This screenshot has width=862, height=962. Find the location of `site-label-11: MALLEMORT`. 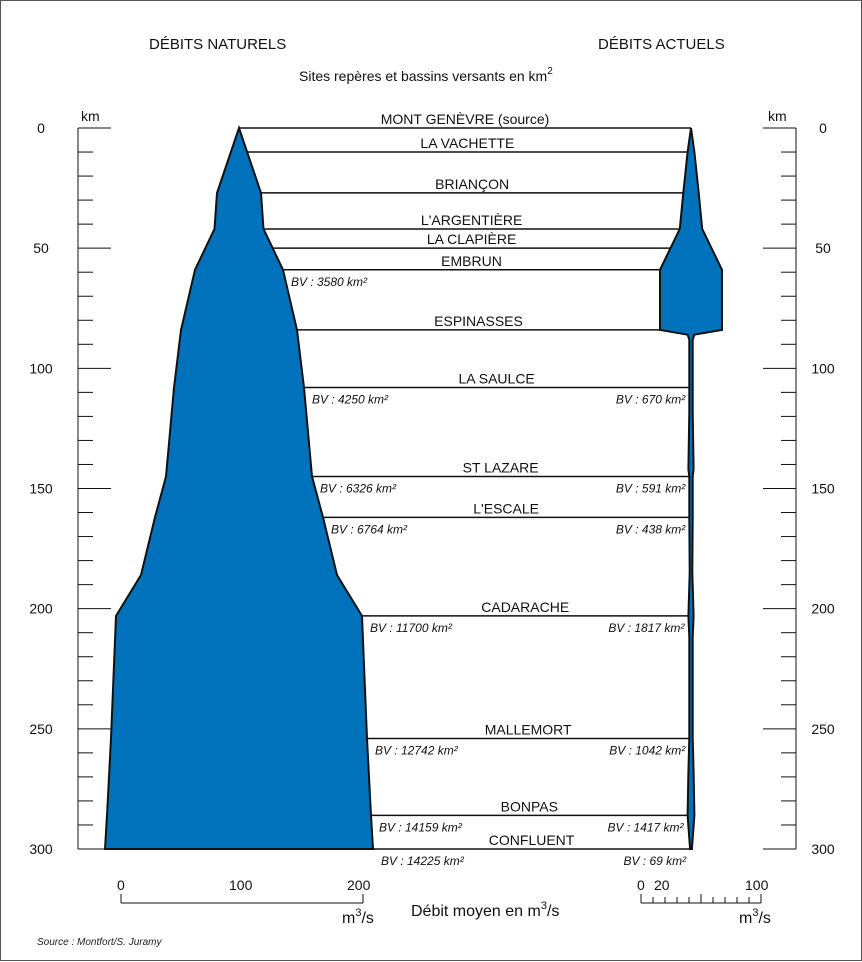

site-label-11: MALLEMORT is located at coordinates (528, 729).